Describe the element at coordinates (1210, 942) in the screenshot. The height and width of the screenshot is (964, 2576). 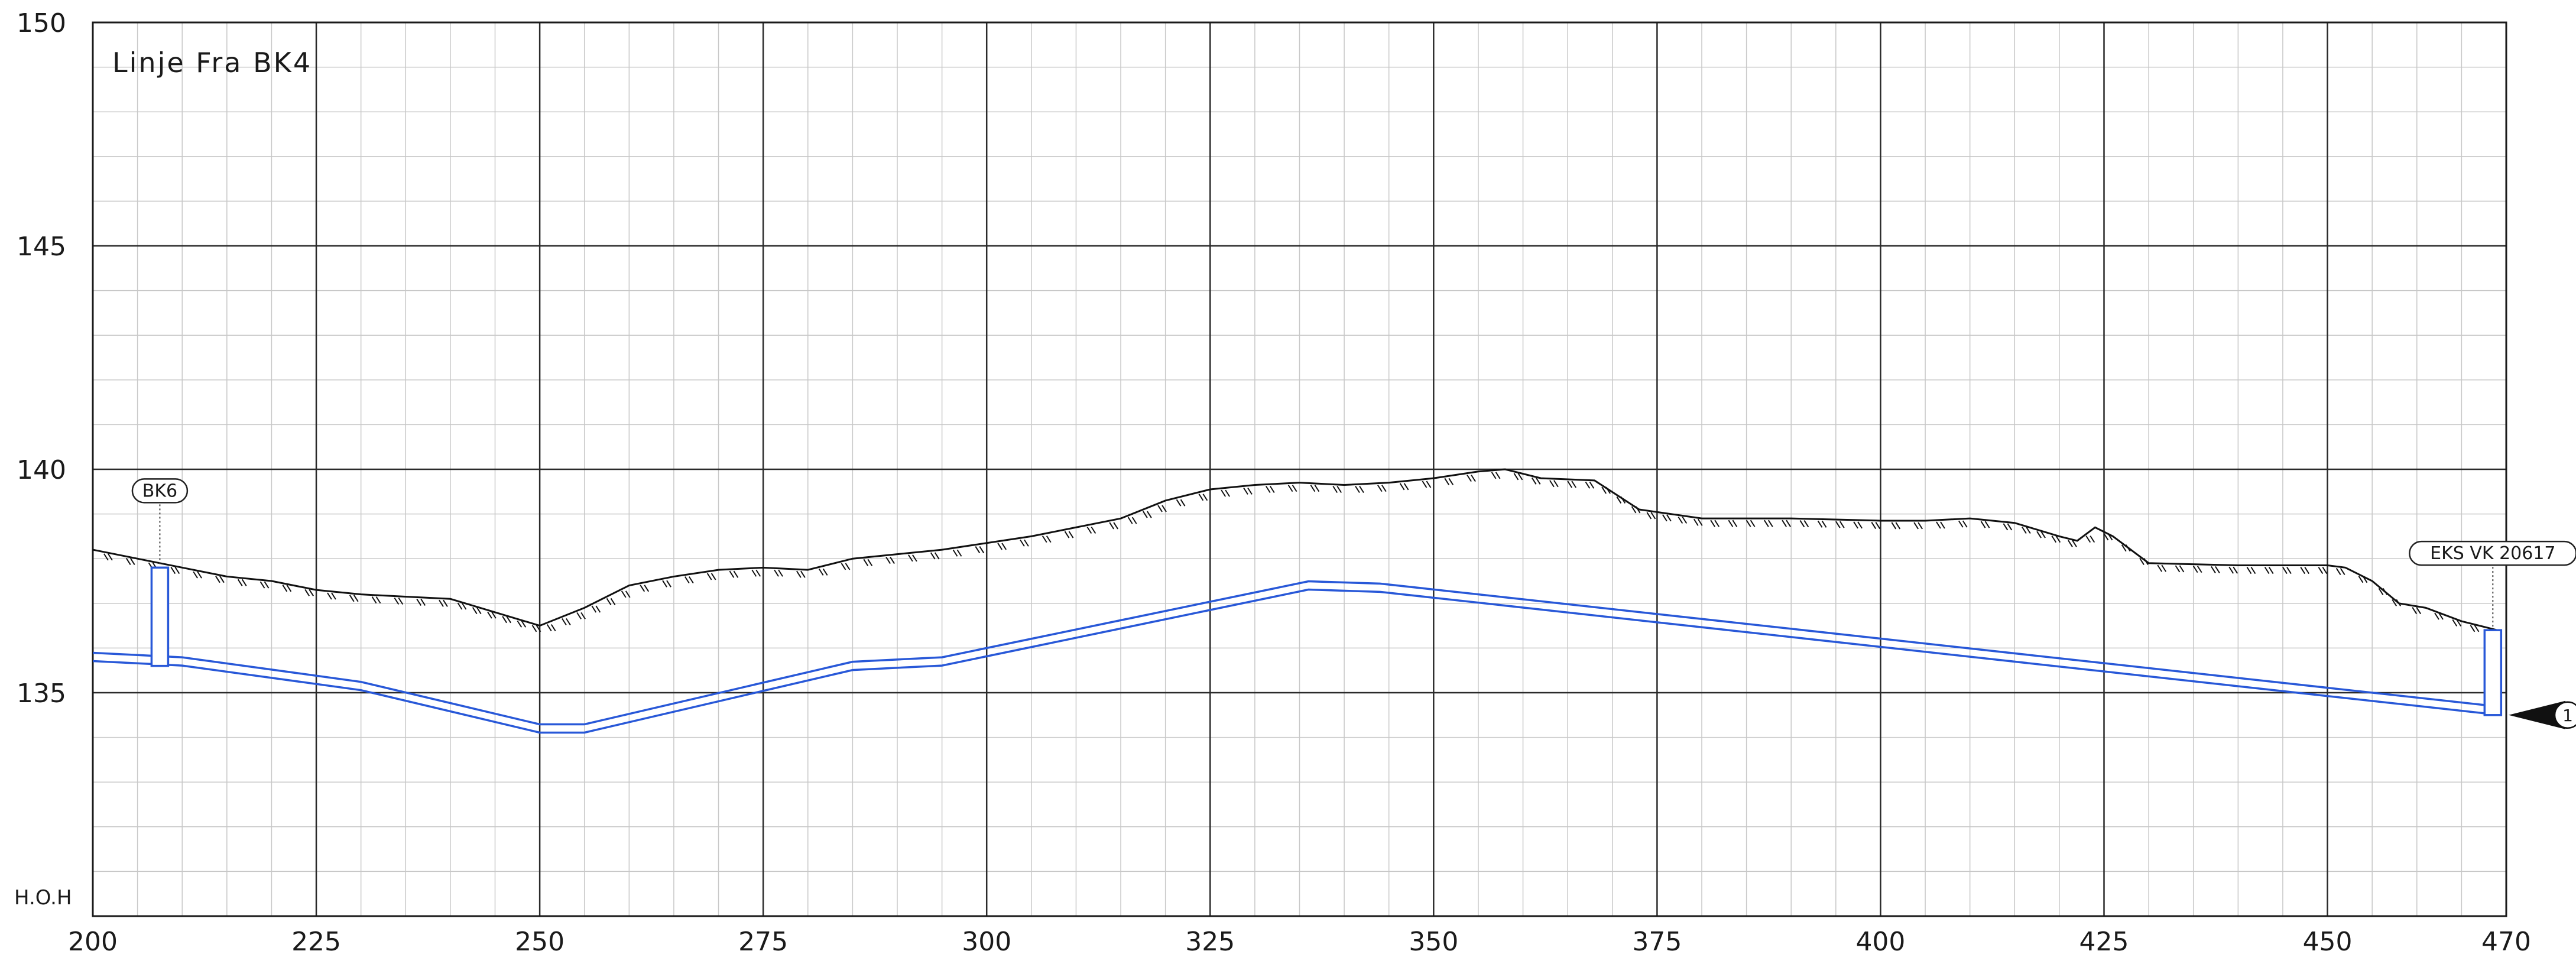
I see `x-tick-label: 325` at that location.